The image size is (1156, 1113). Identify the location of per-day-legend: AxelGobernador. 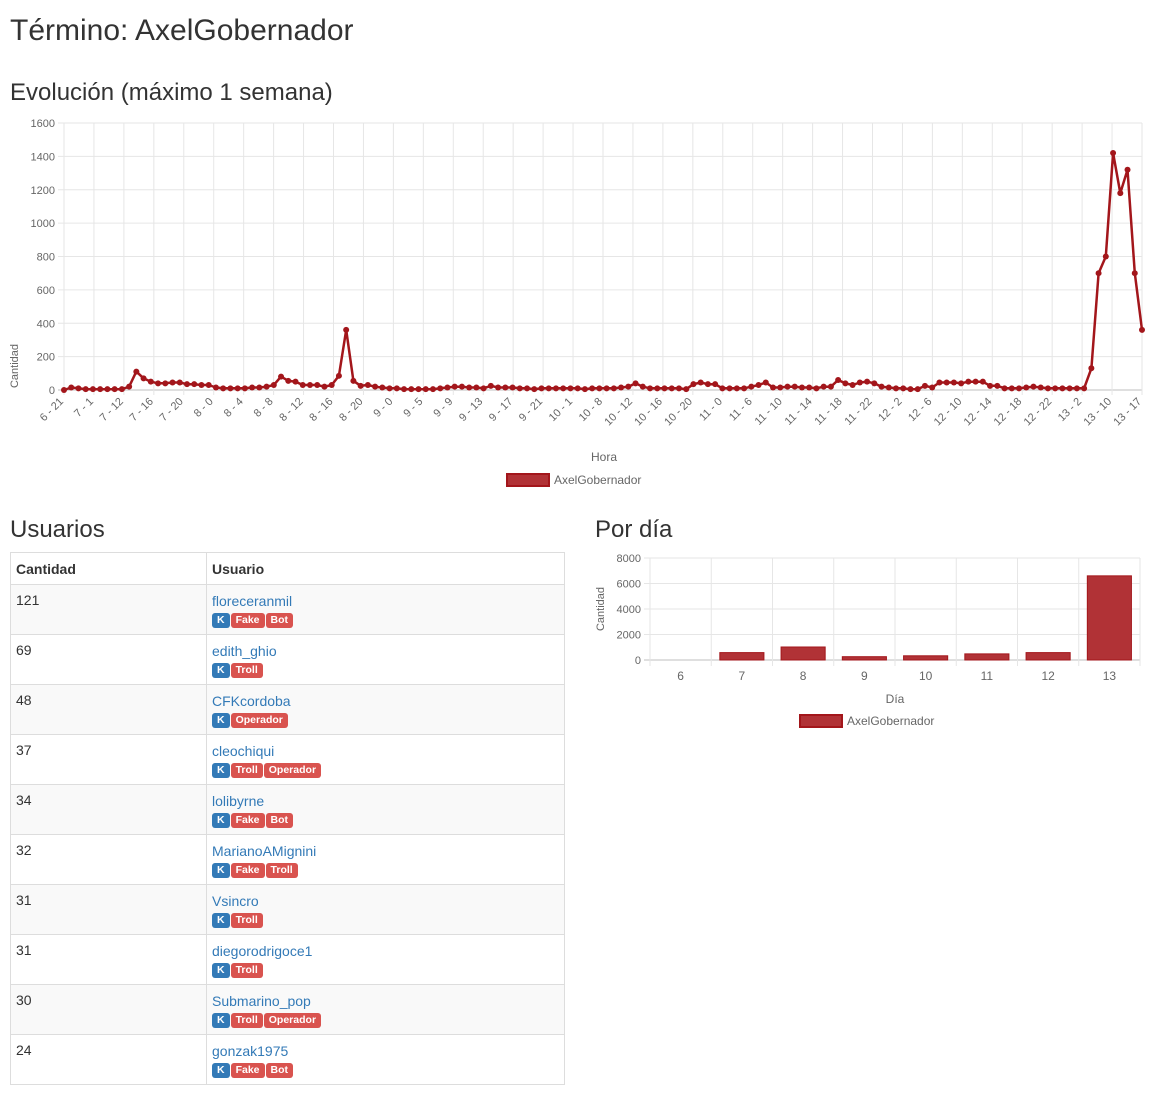
(866, 721).